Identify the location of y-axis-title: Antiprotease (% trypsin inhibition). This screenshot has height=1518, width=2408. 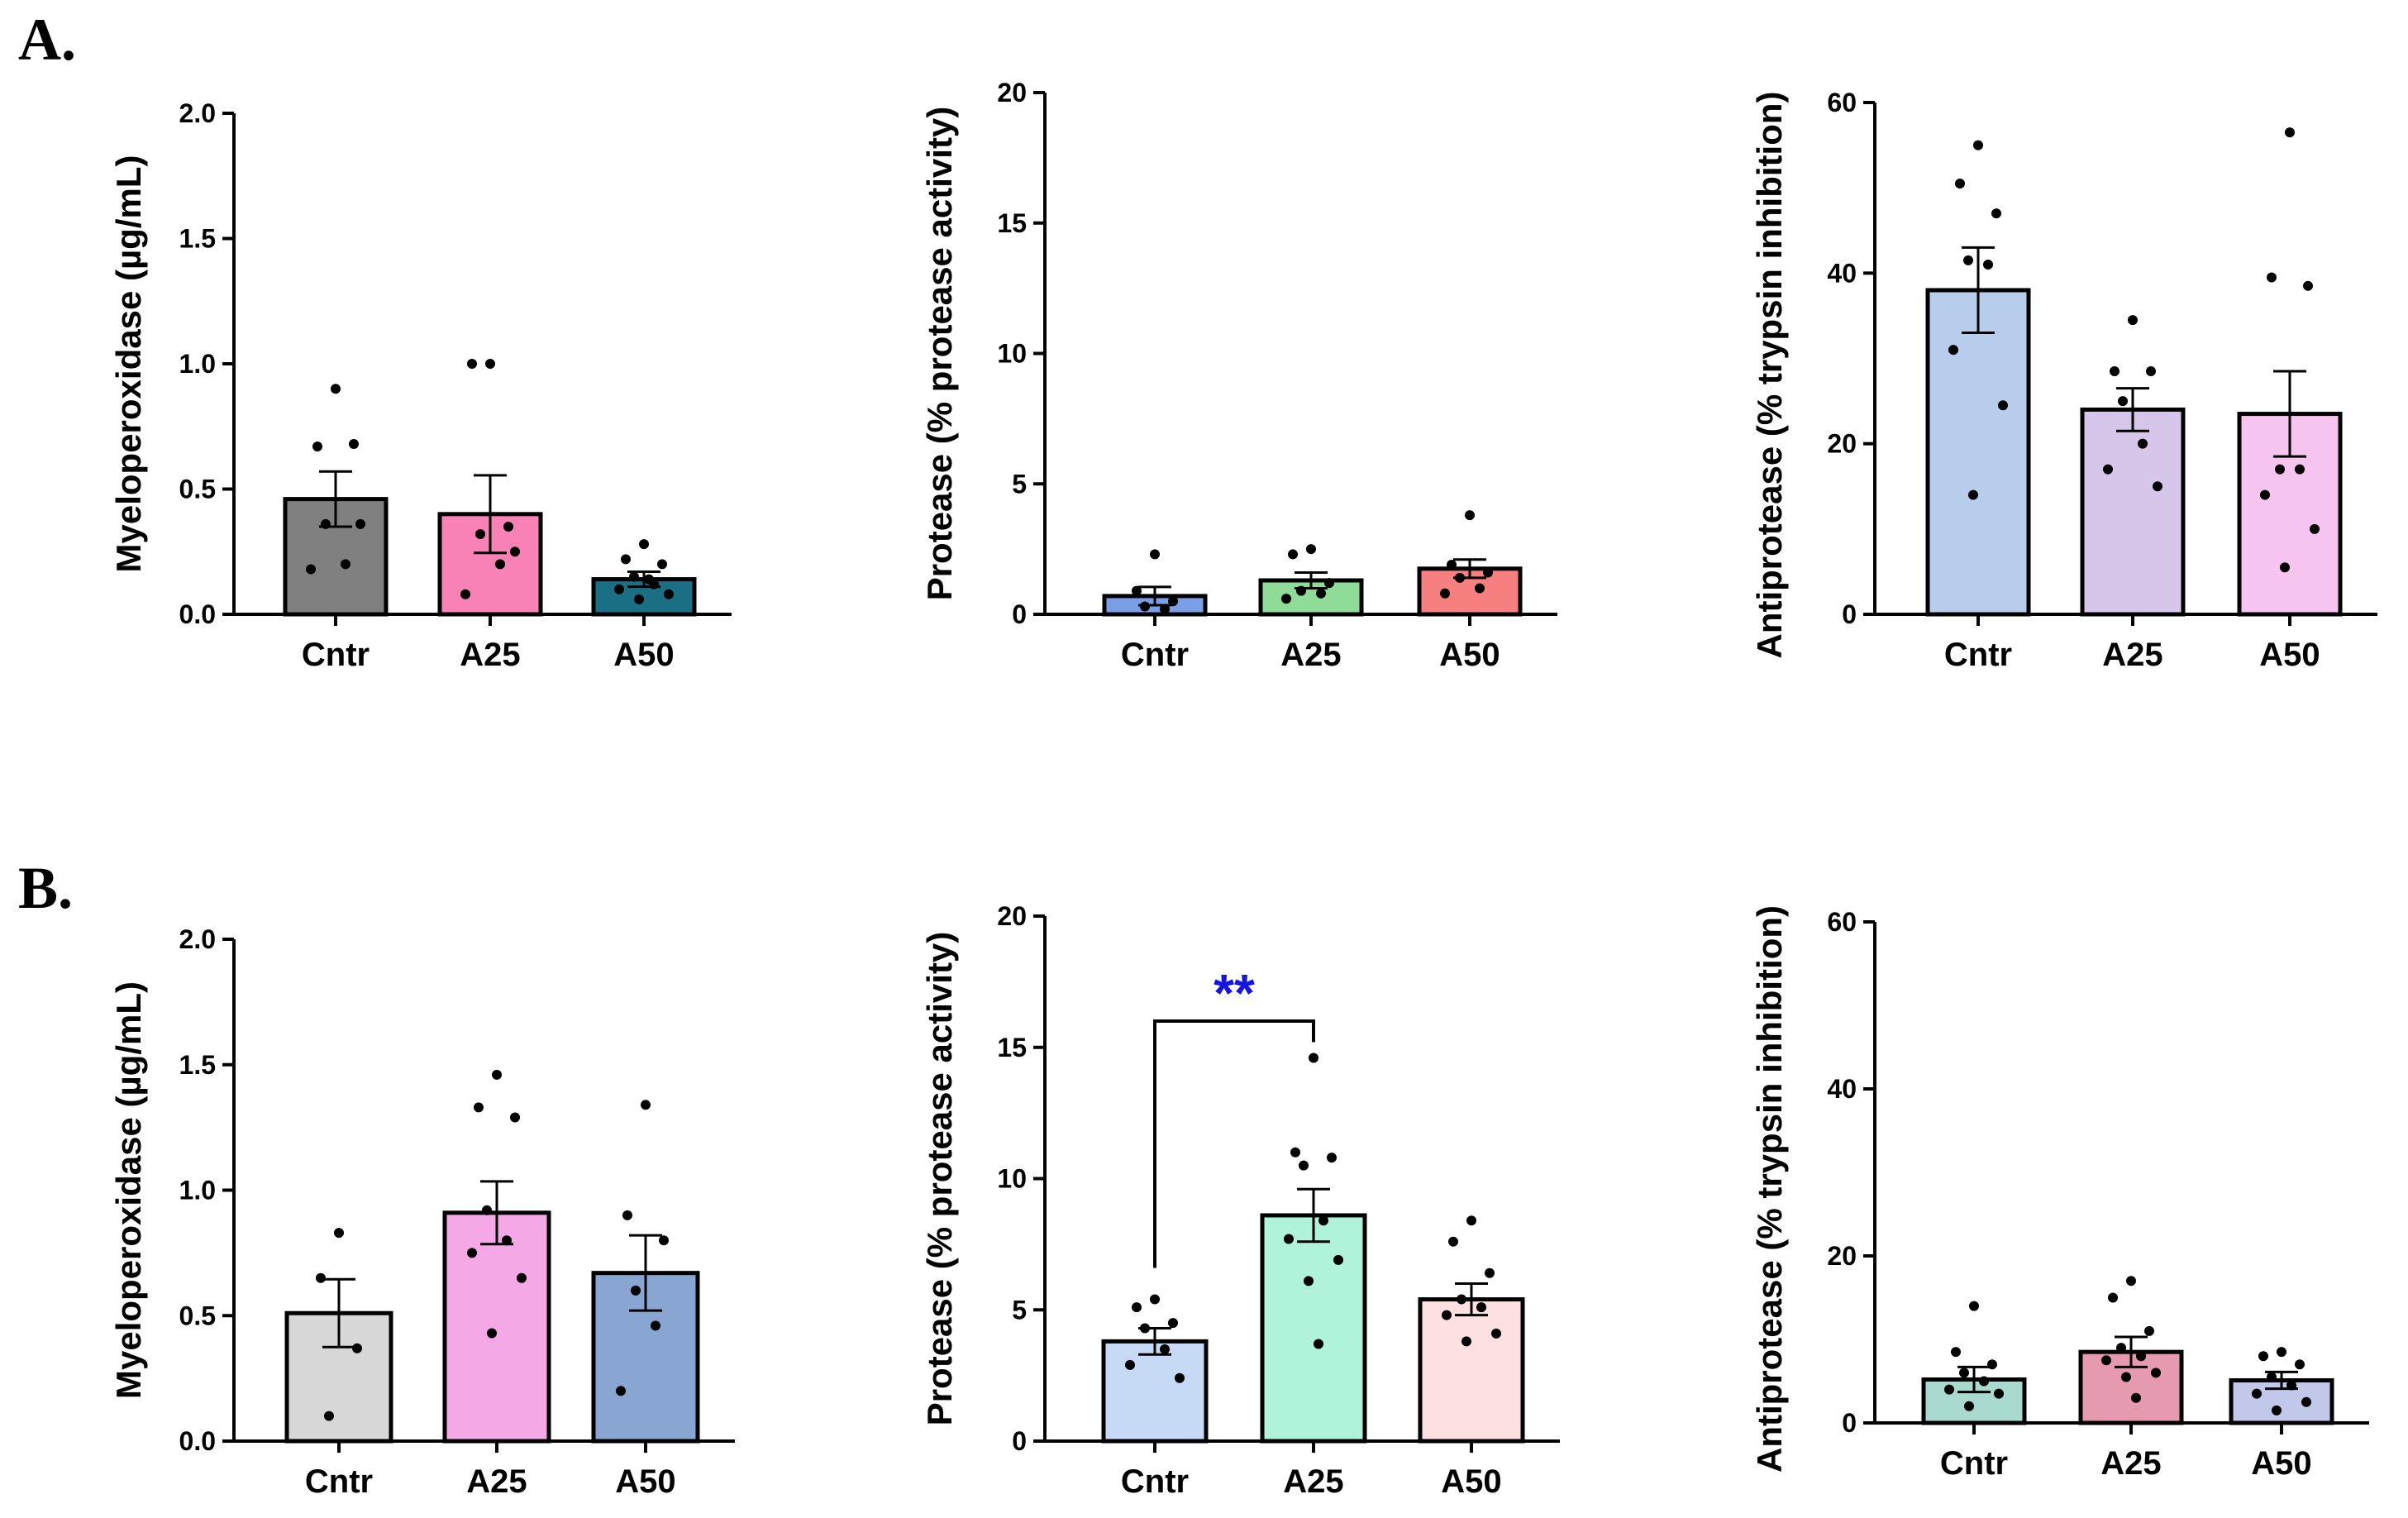
(1770, 1189).